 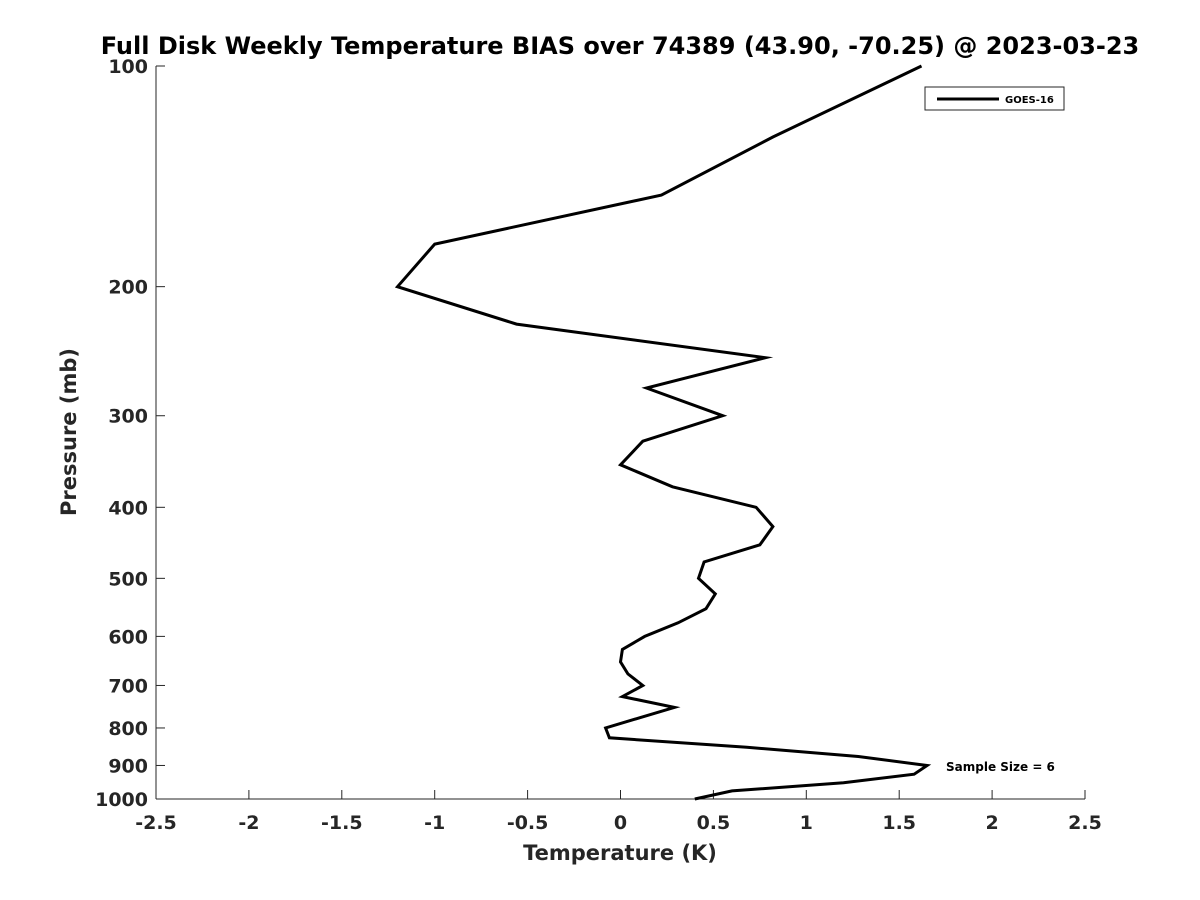 What do you see at coordinates (128, 67) in the screenshot?
I see `y-tick-label: 100` at bounding box center [128, 67].